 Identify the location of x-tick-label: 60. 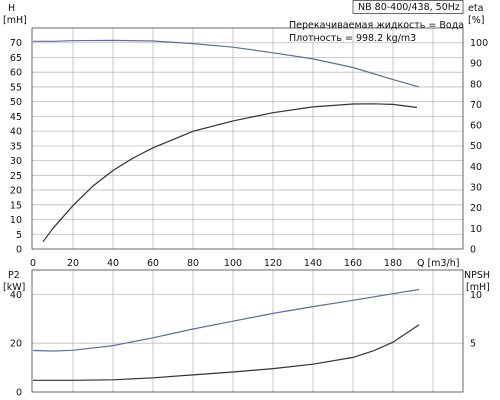
(153, 263).